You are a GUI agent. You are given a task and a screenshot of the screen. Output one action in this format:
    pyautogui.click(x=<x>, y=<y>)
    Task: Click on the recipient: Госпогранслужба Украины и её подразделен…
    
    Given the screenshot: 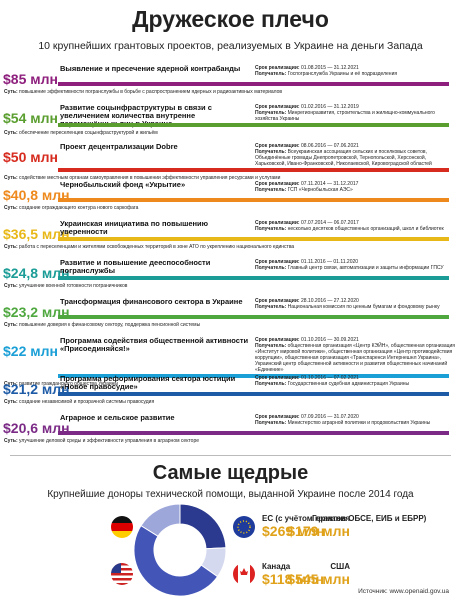 What is the action you would take?
    pyautogui.click(x=342, y=74)
    